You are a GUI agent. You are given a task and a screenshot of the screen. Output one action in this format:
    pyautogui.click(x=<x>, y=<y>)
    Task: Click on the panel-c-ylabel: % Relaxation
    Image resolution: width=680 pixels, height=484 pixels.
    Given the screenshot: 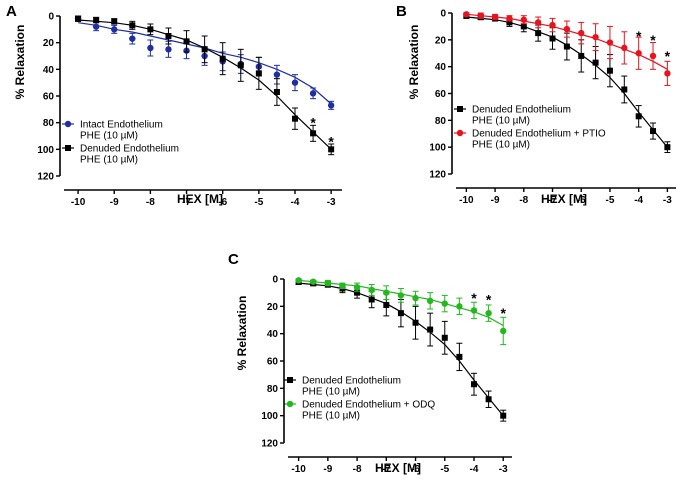 What is the action you would take?
    pyautogui.click(x=242, y=333)
    